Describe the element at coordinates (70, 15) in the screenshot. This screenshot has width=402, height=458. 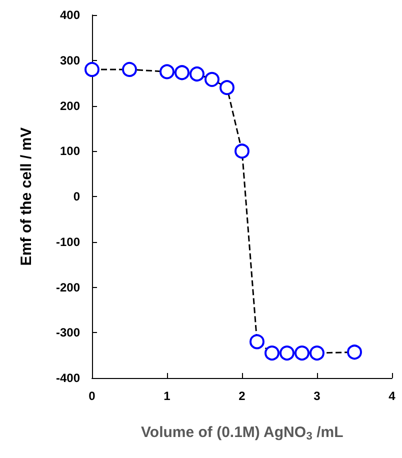
I see `y-tick-label: 400` at that location.